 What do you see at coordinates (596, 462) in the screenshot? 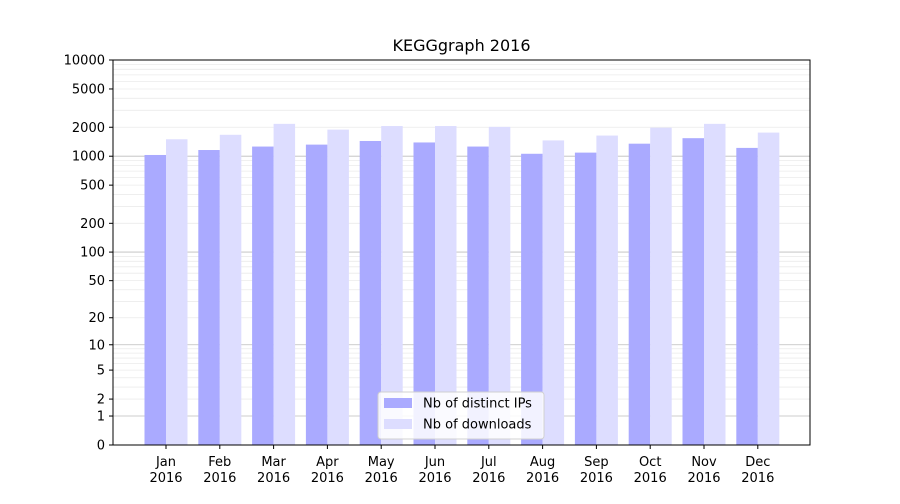
I see `x-tick-label-month: Sep` at bounding box center [596, 462].